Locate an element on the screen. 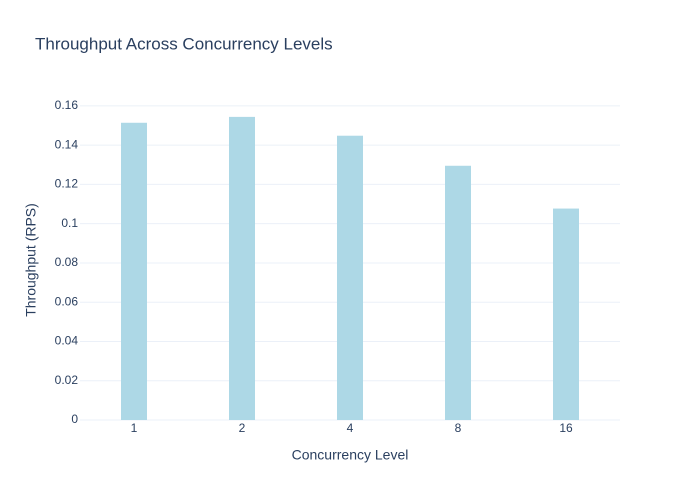  chart-title: Throughput Across Concurrency Levels is located at coordinates (184, 43).